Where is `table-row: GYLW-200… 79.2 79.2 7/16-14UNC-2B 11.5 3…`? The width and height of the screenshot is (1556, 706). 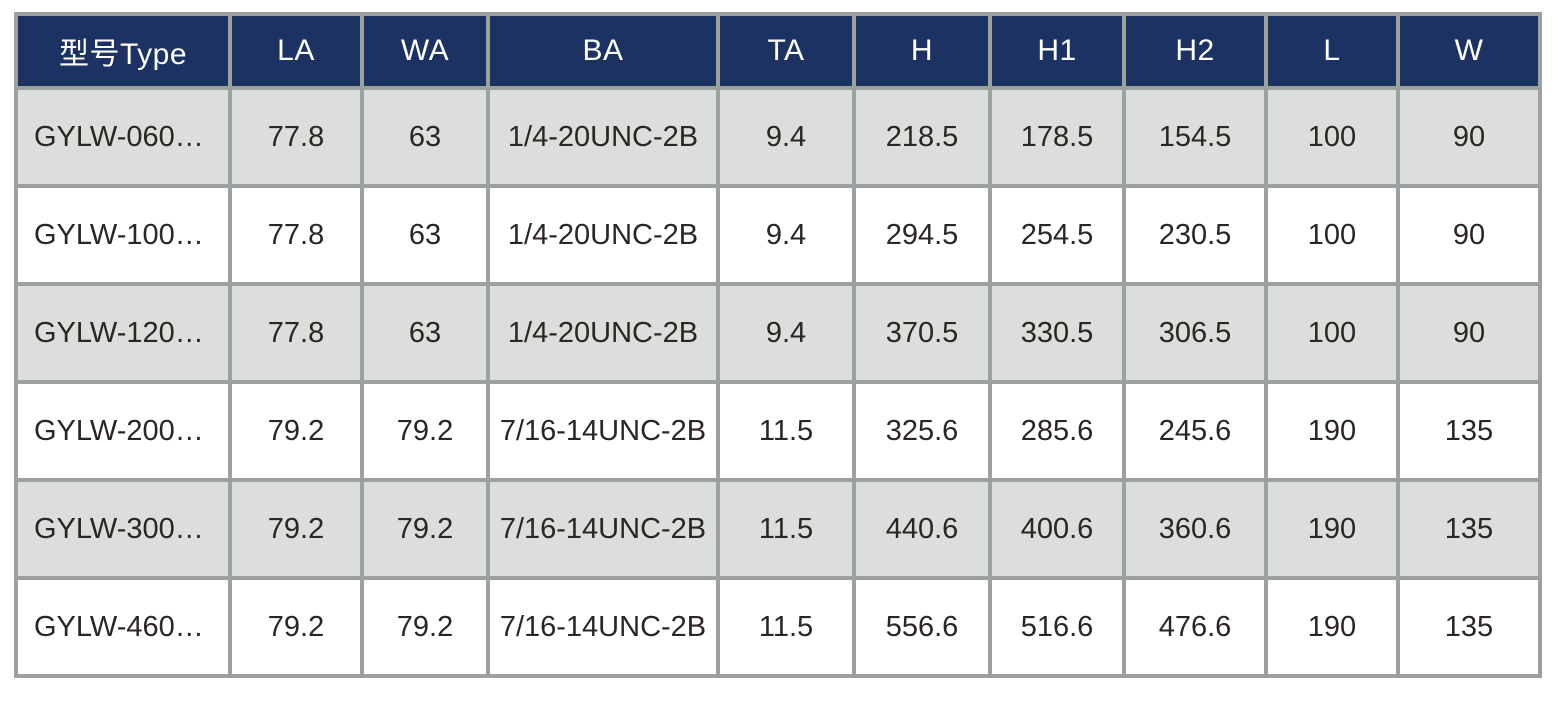
table-row: GYLW-200… 79.2 79.2 7/16-14UNC-2B 11.5 3… is located at coordinates (778, 431).